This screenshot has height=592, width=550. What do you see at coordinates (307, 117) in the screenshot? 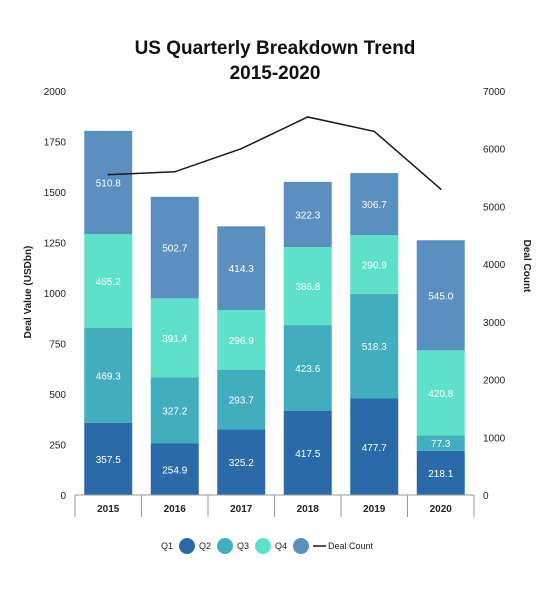
I see `deal-count-point-2018` at bounding box center [307, 117].